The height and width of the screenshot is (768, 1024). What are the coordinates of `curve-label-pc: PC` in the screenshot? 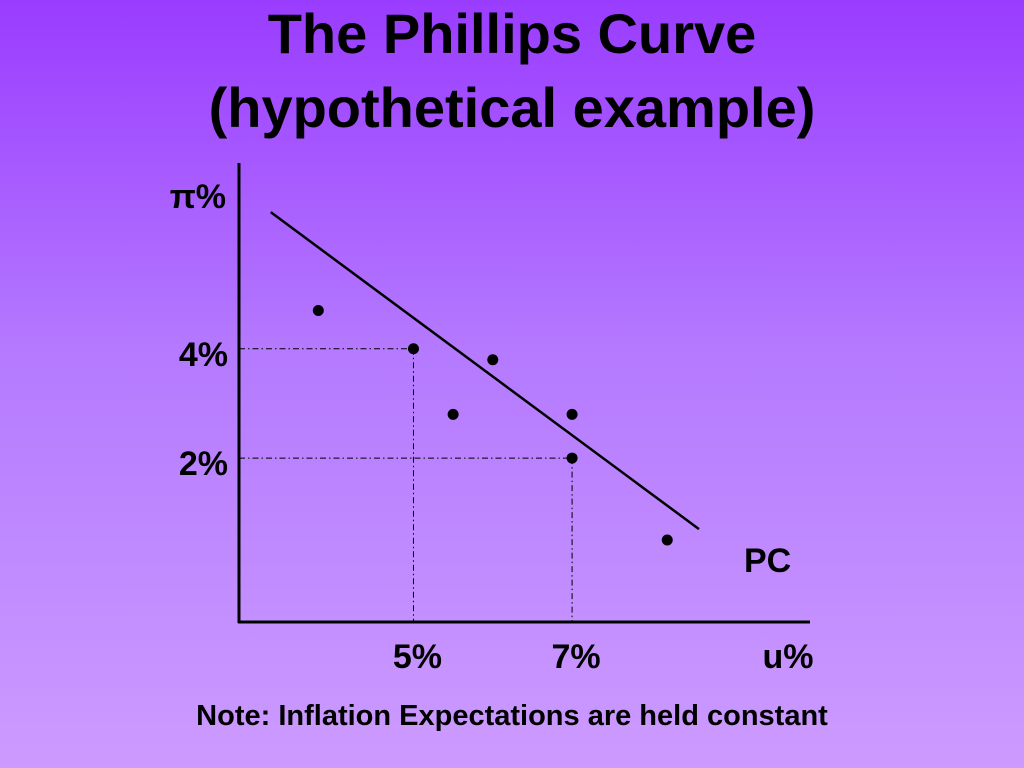 It's located at (767, 561).